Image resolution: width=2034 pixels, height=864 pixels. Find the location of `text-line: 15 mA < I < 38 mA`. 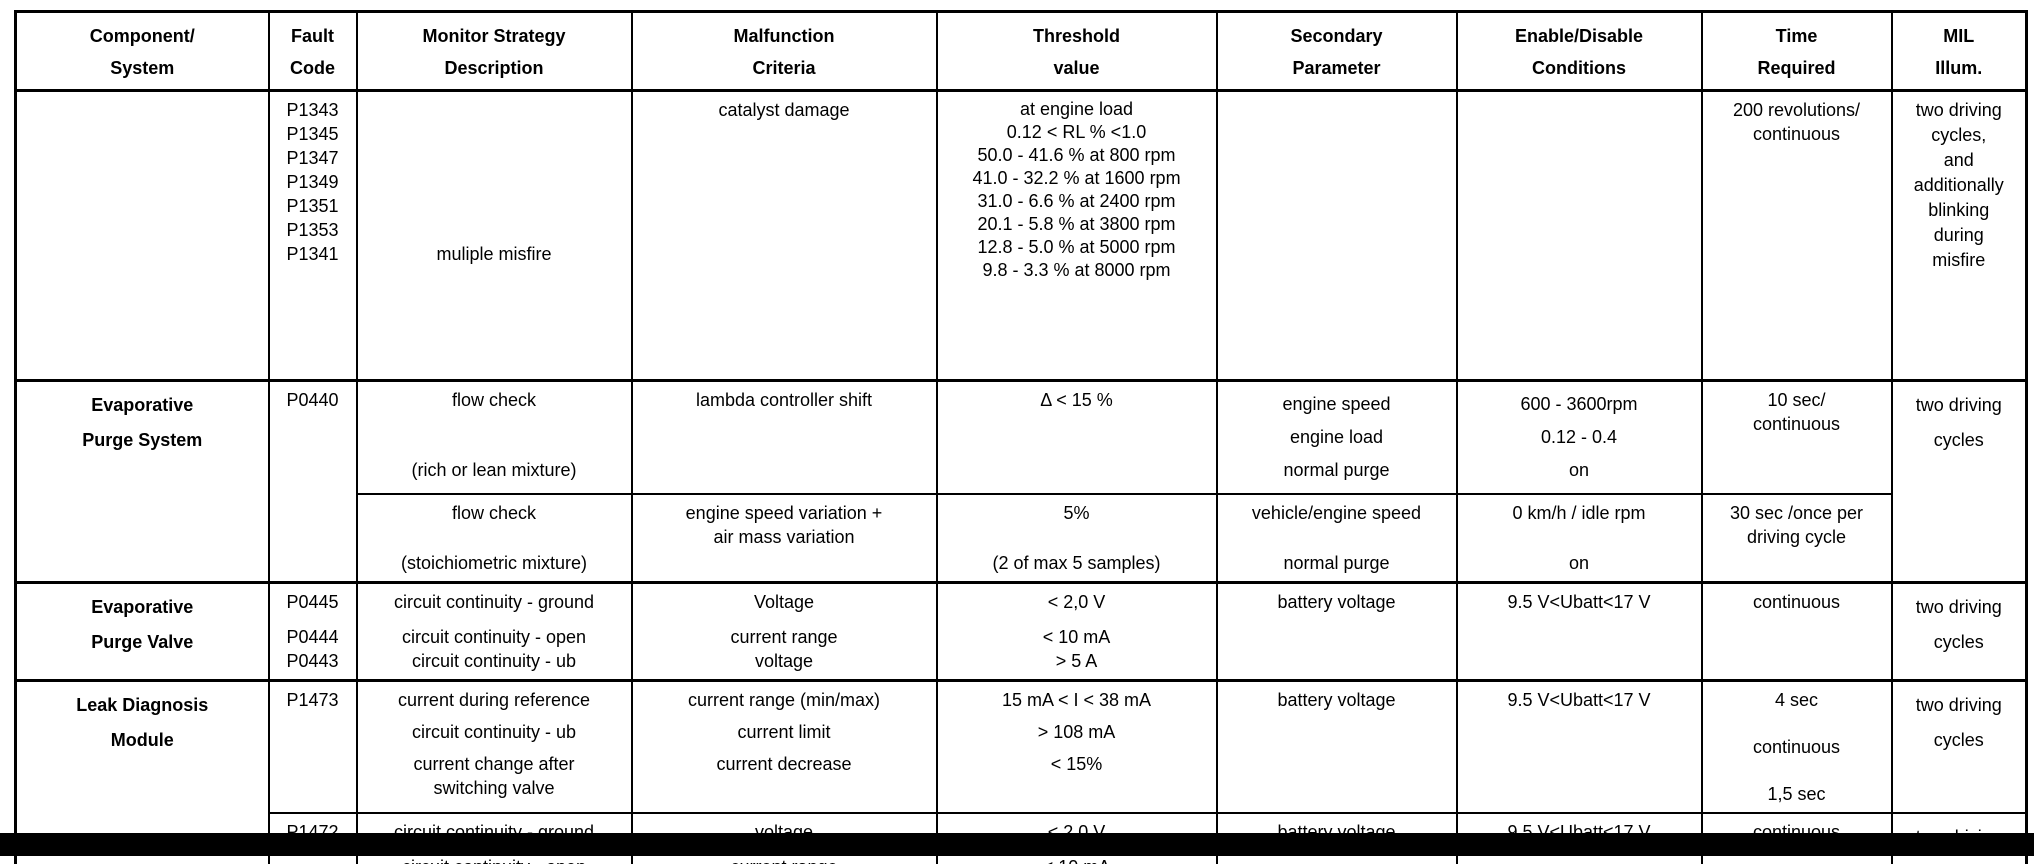

text-line: 15 mA < I < 38 mA is located at coordinates (1076, 700).